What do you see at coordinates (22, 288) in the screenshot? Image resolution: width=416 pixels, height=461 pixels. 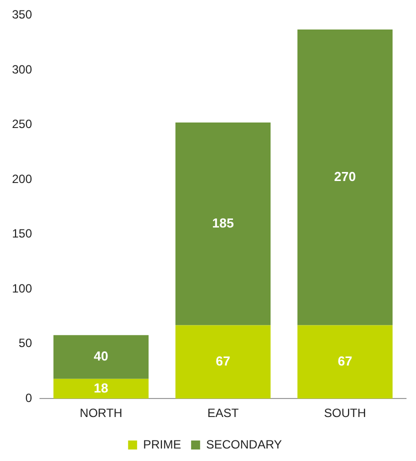 I see `y-tick-label: 100` at bounding box center [22, 288].